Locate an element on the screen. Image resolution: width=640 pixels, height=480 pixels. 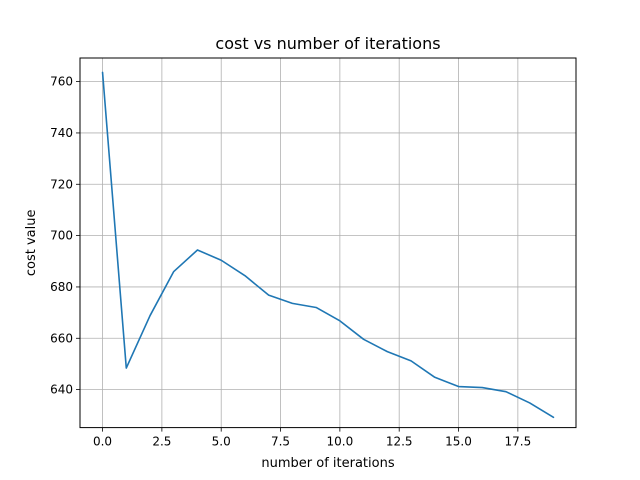
y-tick-label: 640 is located at coordinates (61, 390).